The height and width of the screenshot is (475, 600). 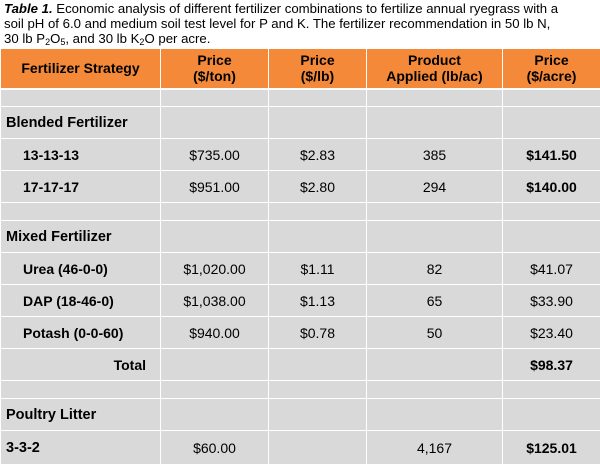 What do you see at coordinates (142, 42) in the screenshot?
I see `caption-sub3: 2` at bounding box center [142, 42].